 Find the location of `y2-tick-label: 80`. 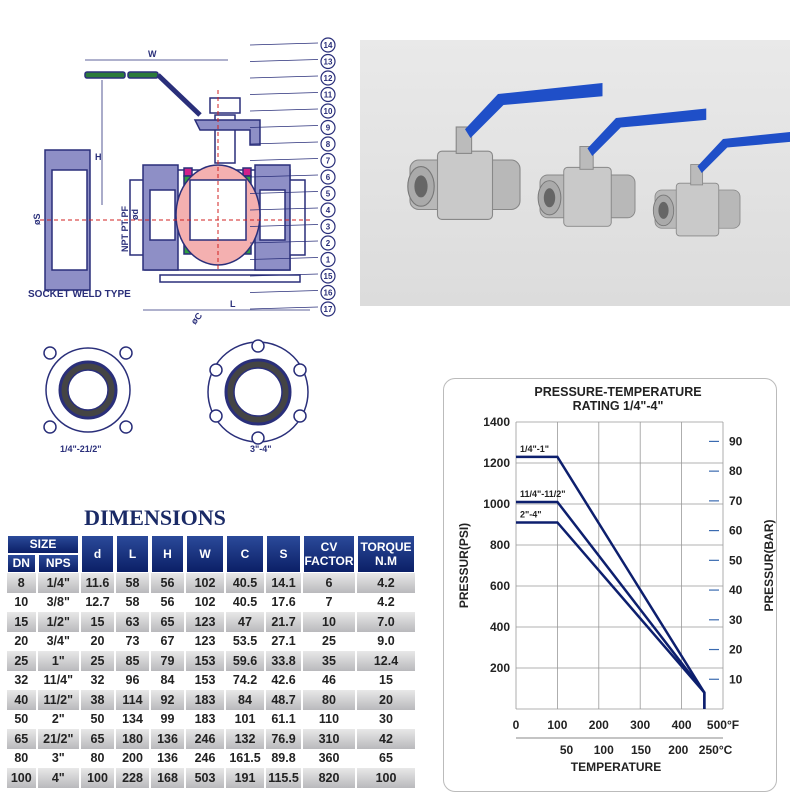

y2-tick-label: 80 is located at coordinates (736, 471).